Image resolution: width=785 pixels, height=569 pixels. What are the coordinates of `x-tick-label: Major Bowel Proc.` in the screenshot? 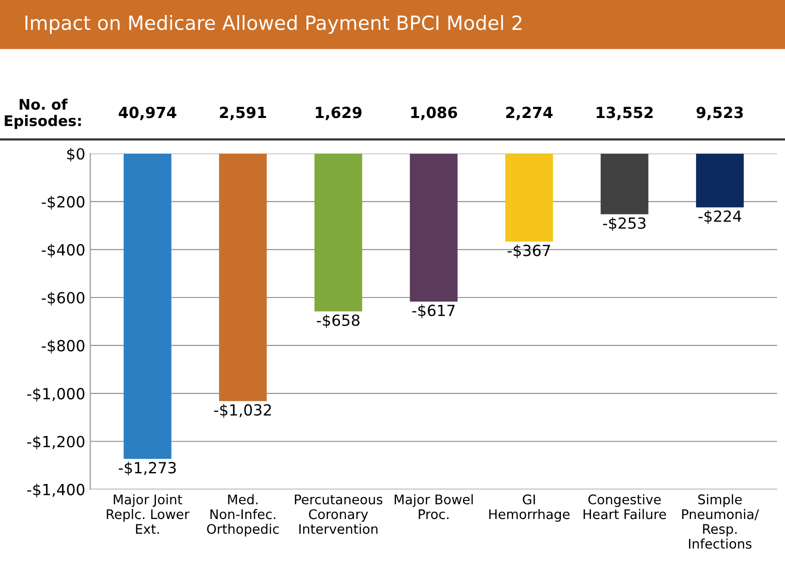 It's located at (433, 507).